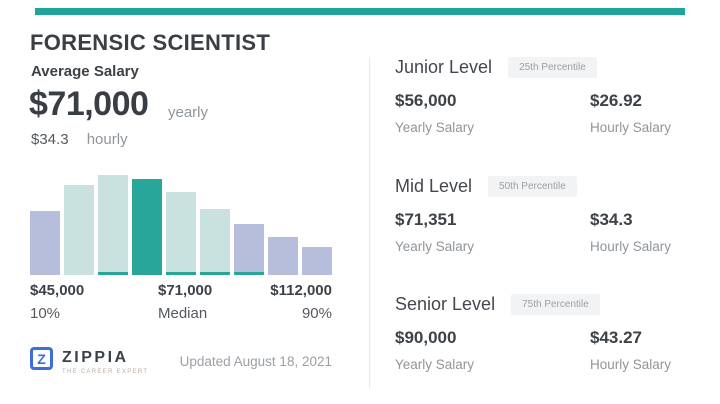  What do you see at coordinates (492, 113) in the screenshot?
I see `yearly-salary-cell: $56,000 Yearly Salary` at bounding box center [492, 113].